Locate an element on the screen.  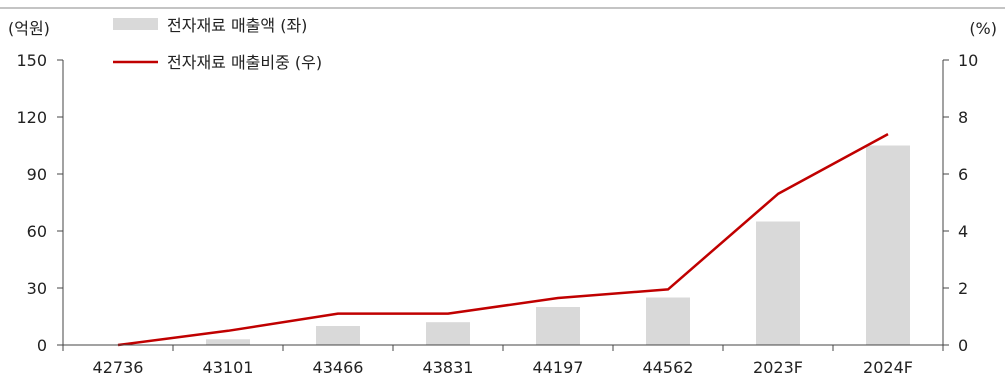
right-tick-label-0: 0 is located at coordinates (963, 345).